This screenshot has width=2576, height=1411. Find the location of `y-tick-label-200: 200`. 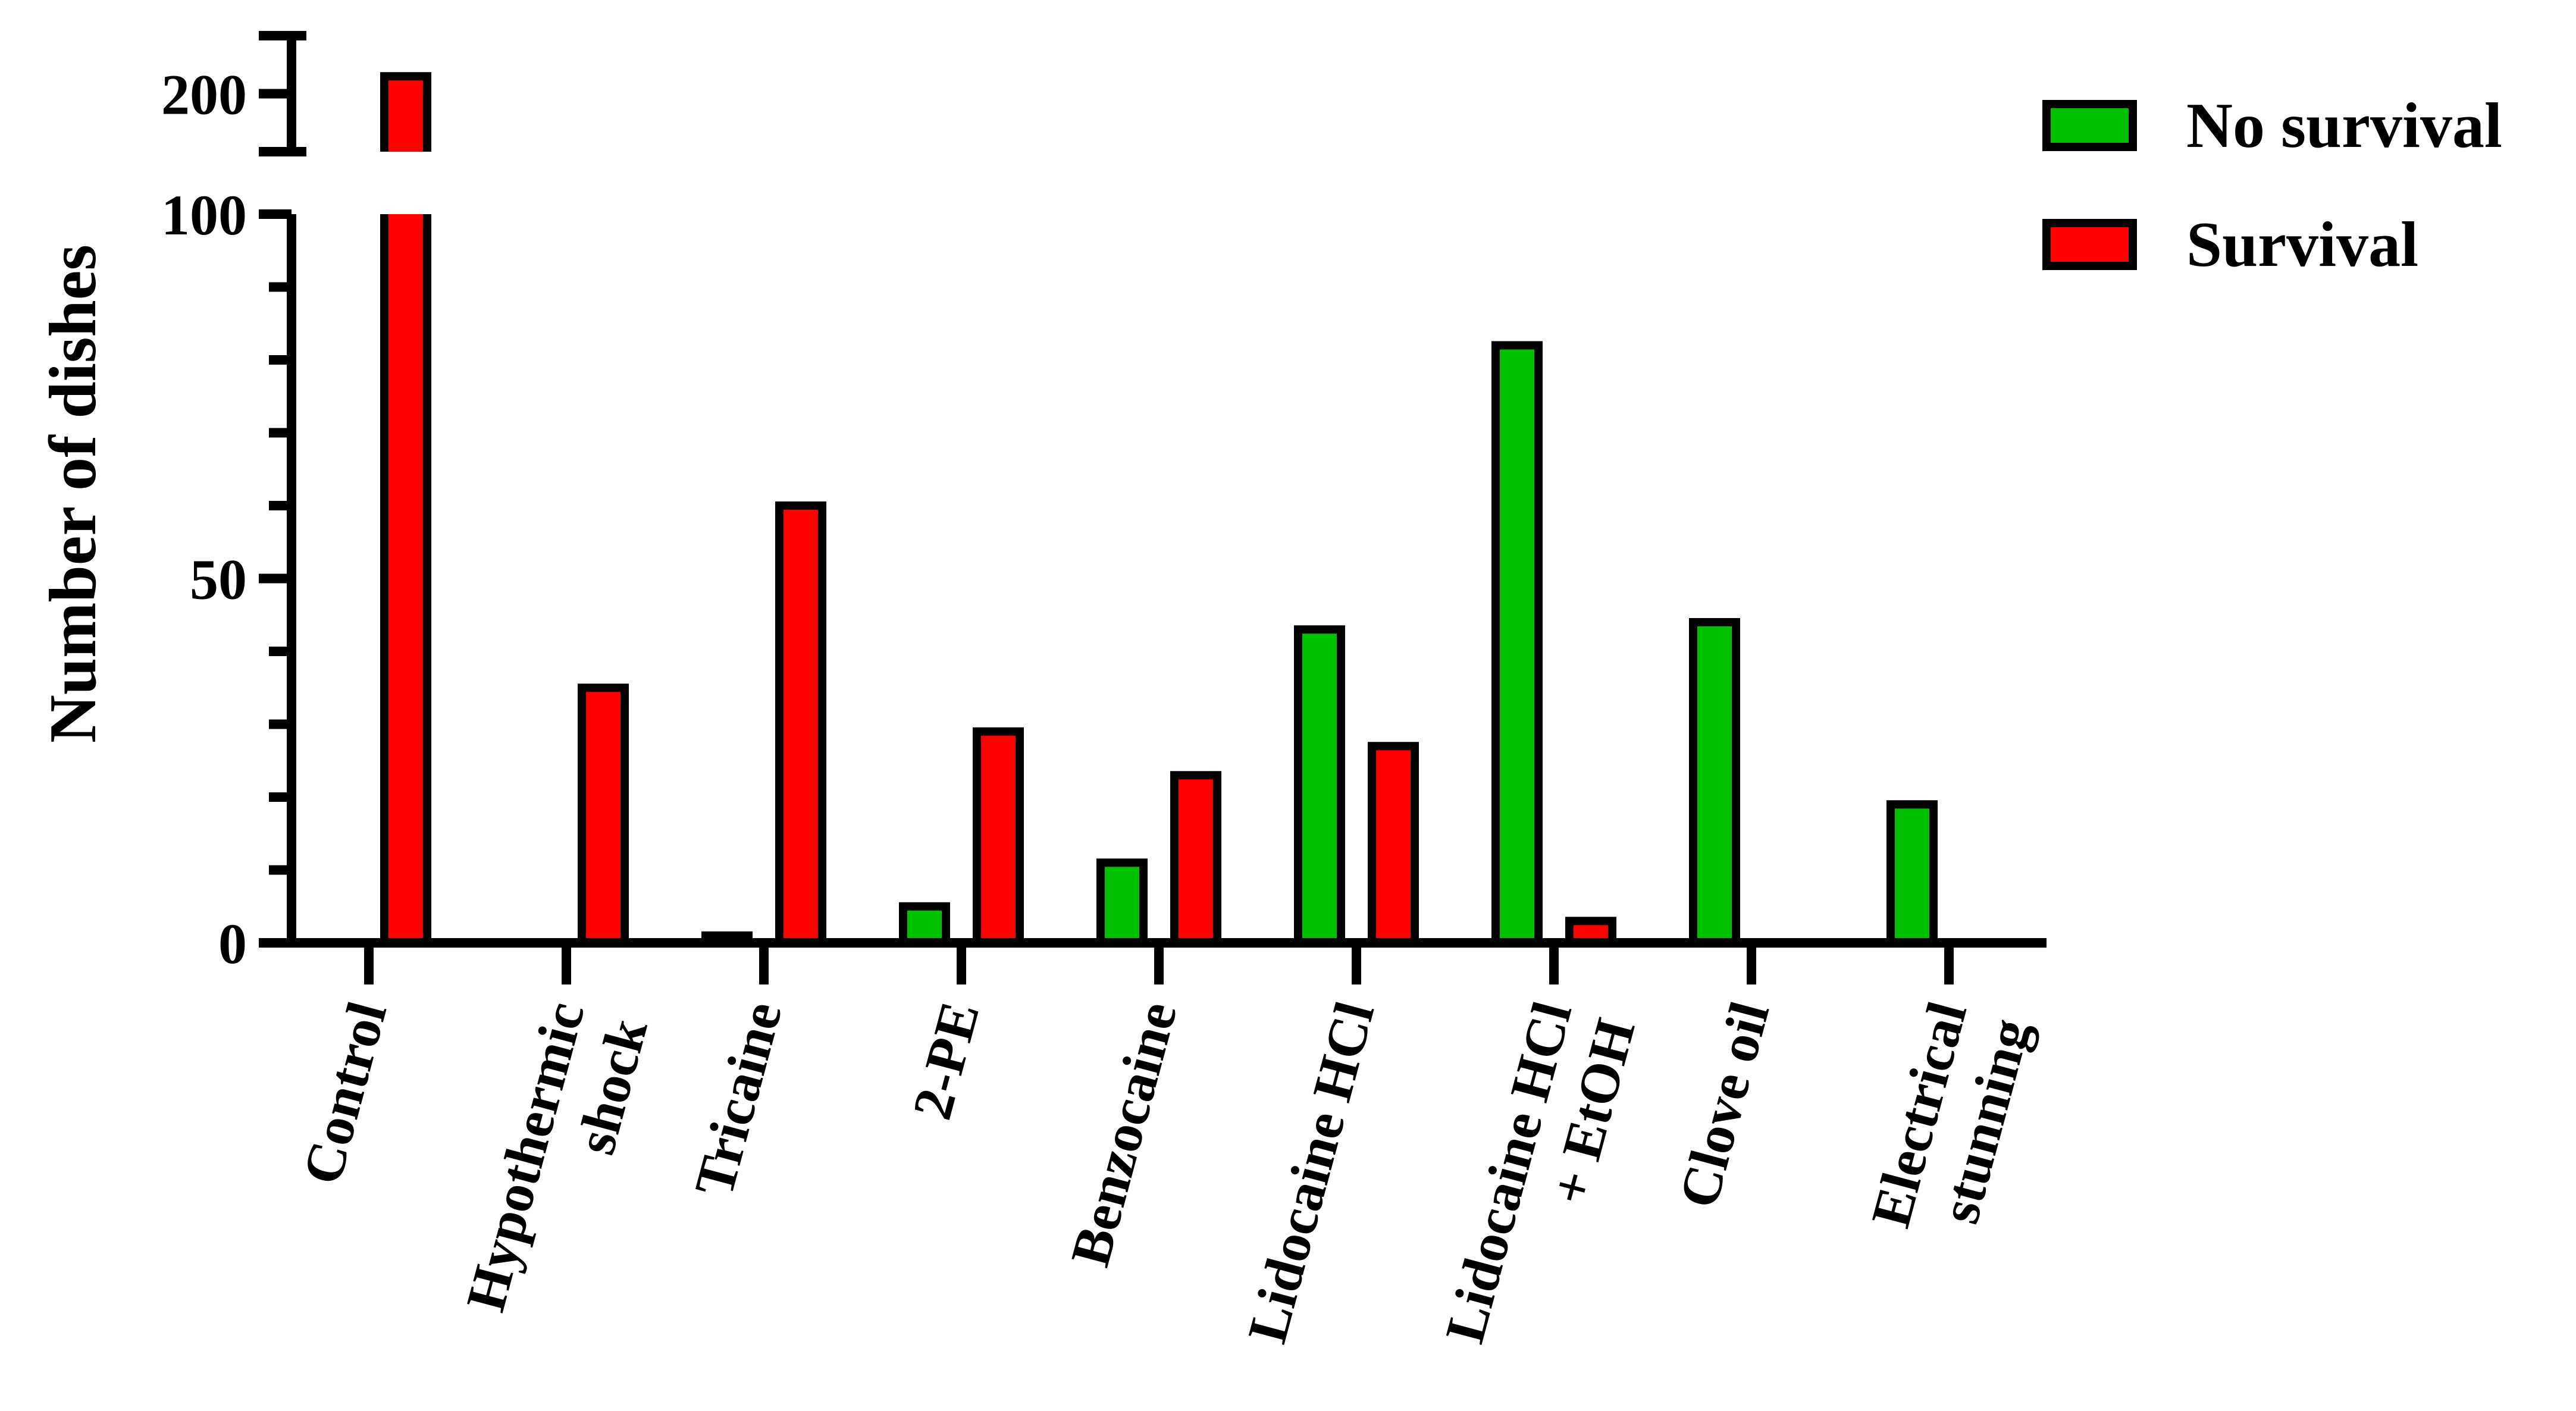

y-tick-label-200: 200 is located at coordinates (204, 95).